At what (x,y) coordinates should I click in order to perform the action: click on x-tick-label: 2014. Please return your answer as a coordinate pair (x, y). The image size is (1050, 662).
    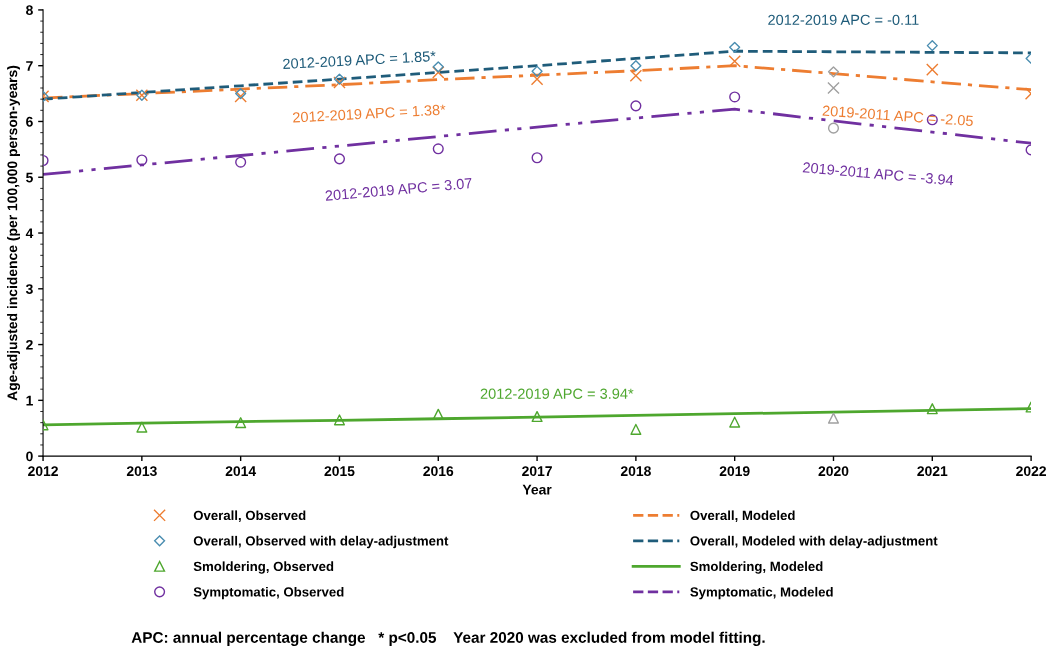
    Looking at the image, I should click on (241, 471).